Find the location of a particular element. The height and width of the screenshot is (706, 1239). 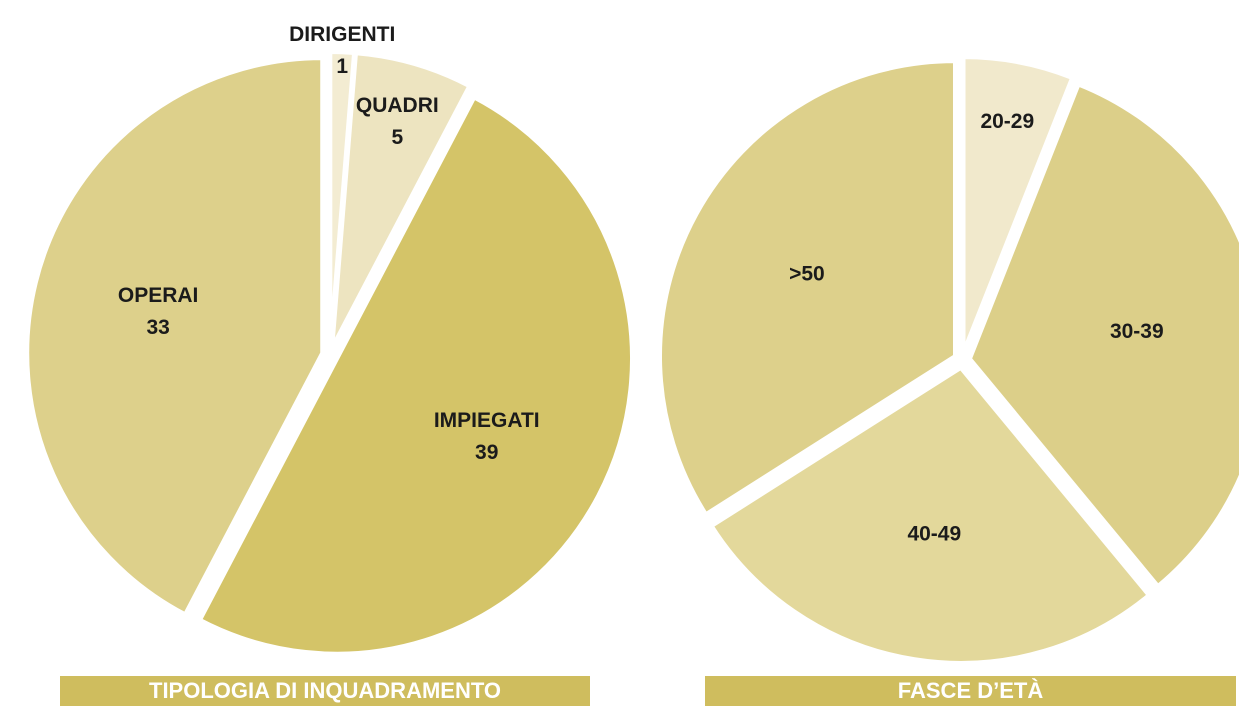

slice-label: >50 is located at coordinates (807, 273).